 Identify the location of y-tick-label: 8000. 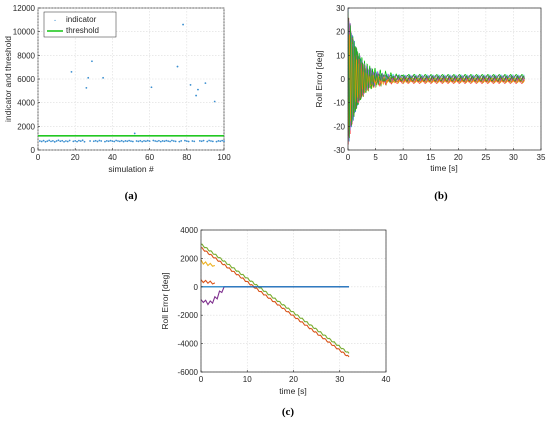
(26, 55).